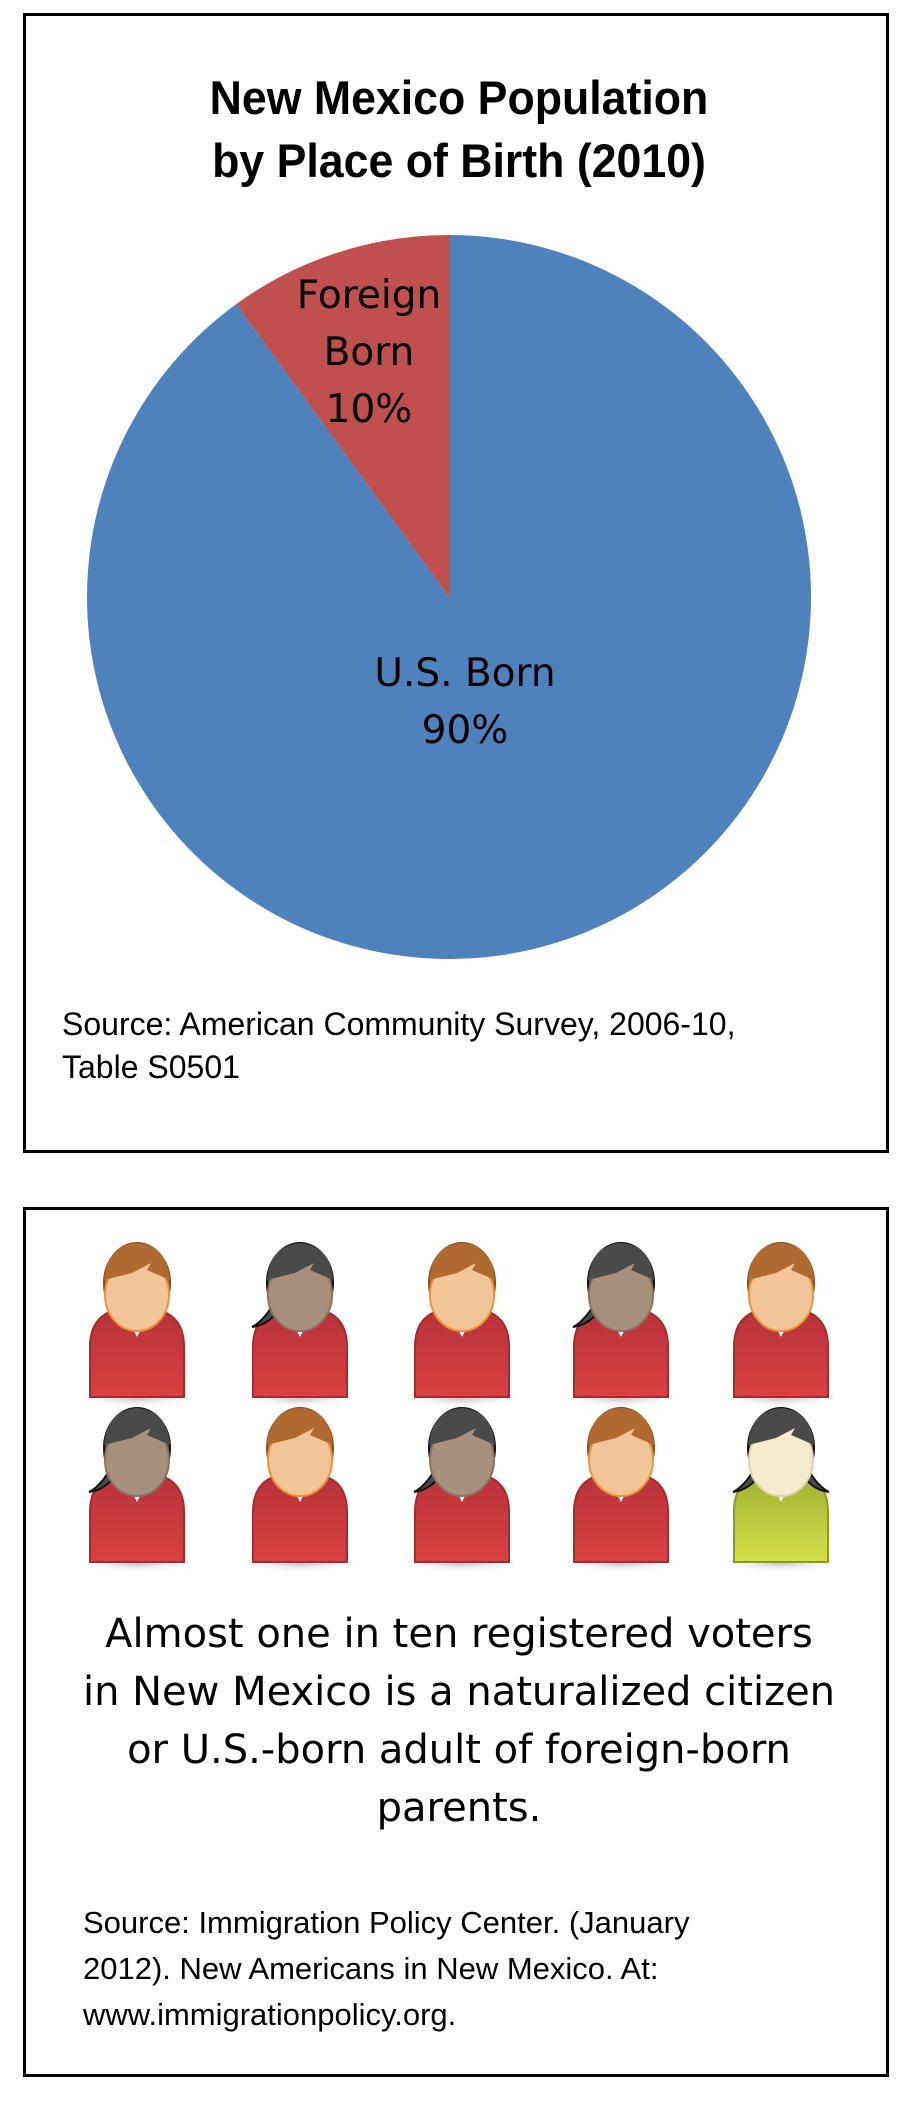 The height and width of the screenshot is (2110, 911). Describe the element at coordinates (151, 1067) in the screenshot. I see `source-line: Table S0501` at that location.